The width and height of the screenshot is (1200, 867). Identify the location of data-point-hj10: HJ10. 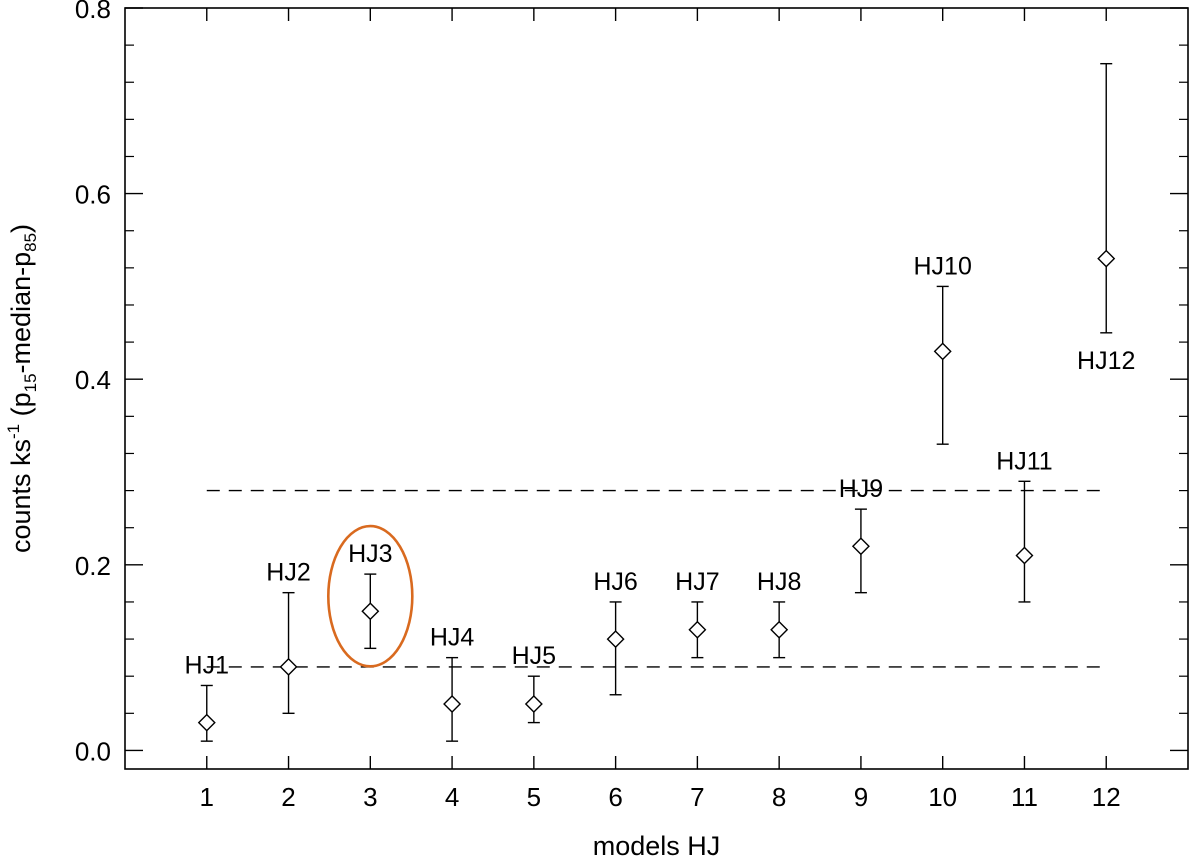
(943, 348).